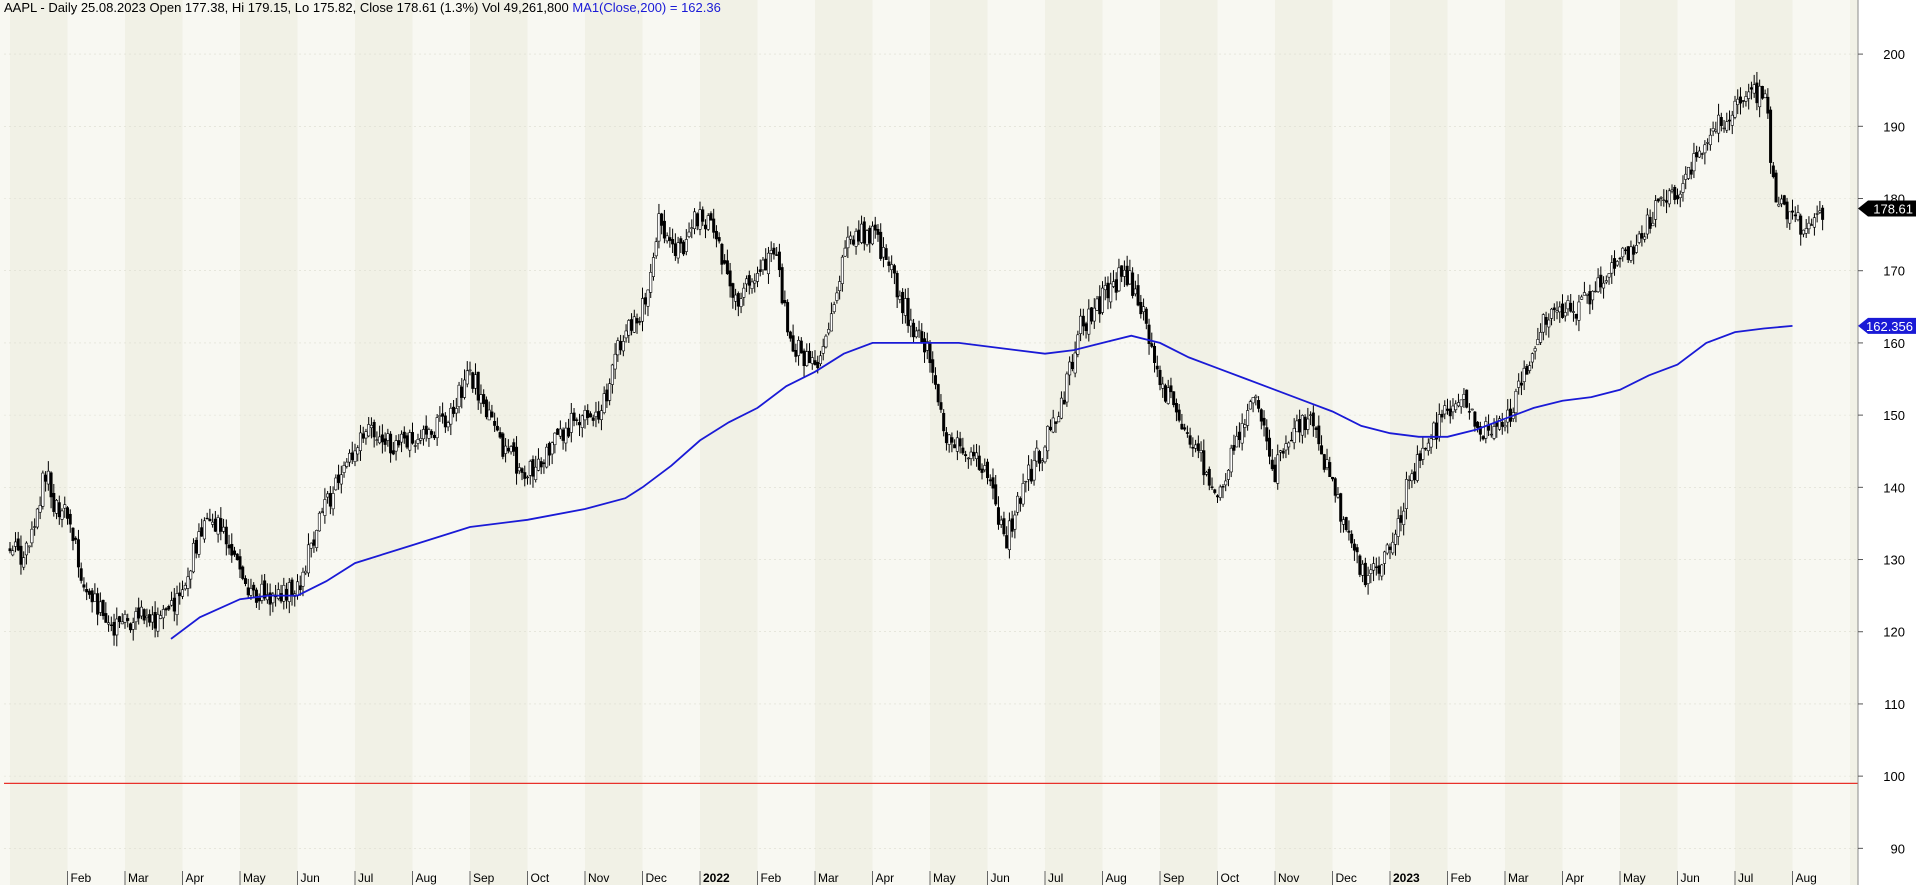  What do you see at coordinates (885, 878) in the screenshot?
I see `x-tick-label: Apr` at bounding box center [885, 878].